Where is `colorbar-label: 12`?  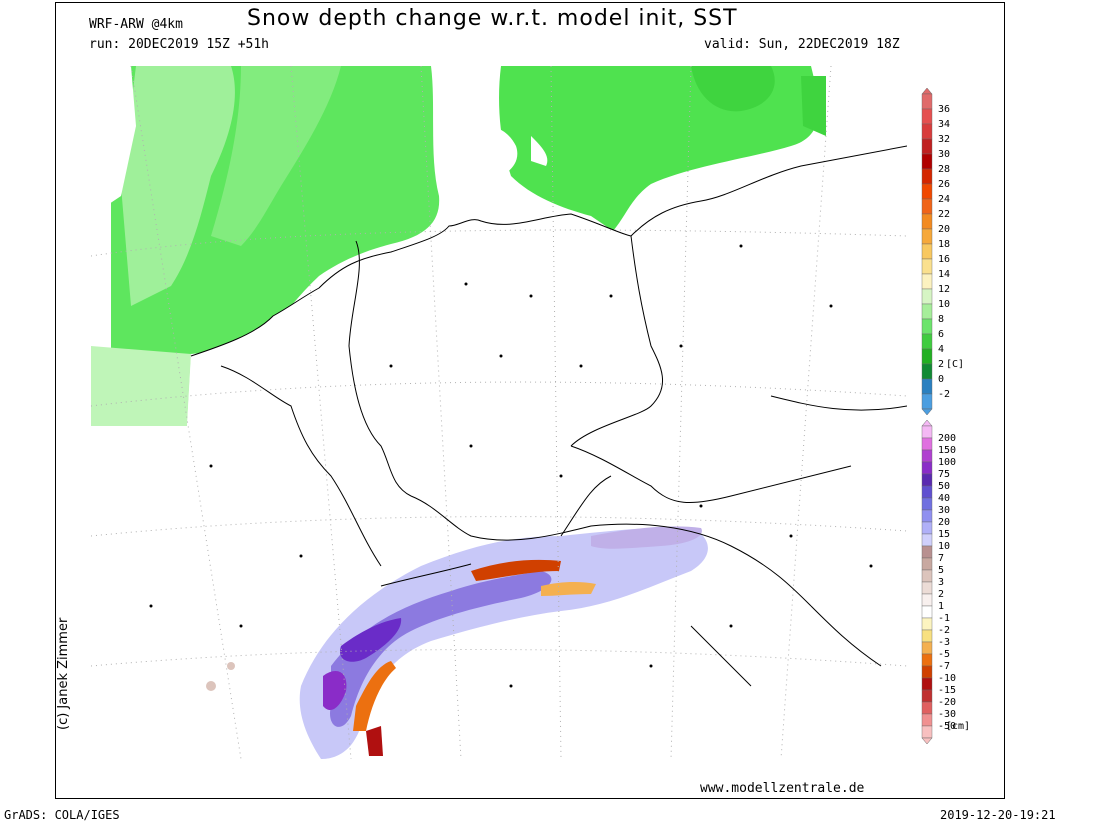
colorbar-label: 12 is located at coordinates (944, 289).